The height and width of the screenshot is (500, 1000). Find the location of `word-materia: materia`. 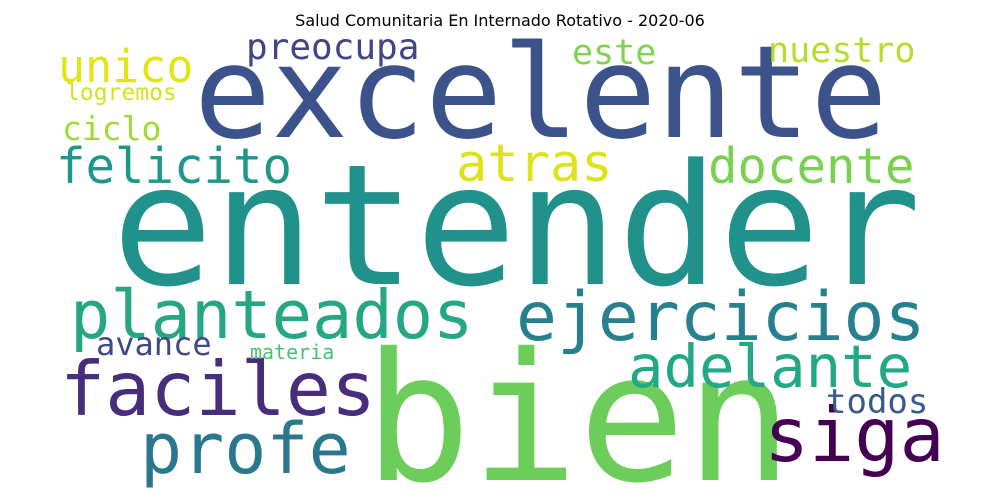

word-materia: materia is located at coordinates (292, 352).